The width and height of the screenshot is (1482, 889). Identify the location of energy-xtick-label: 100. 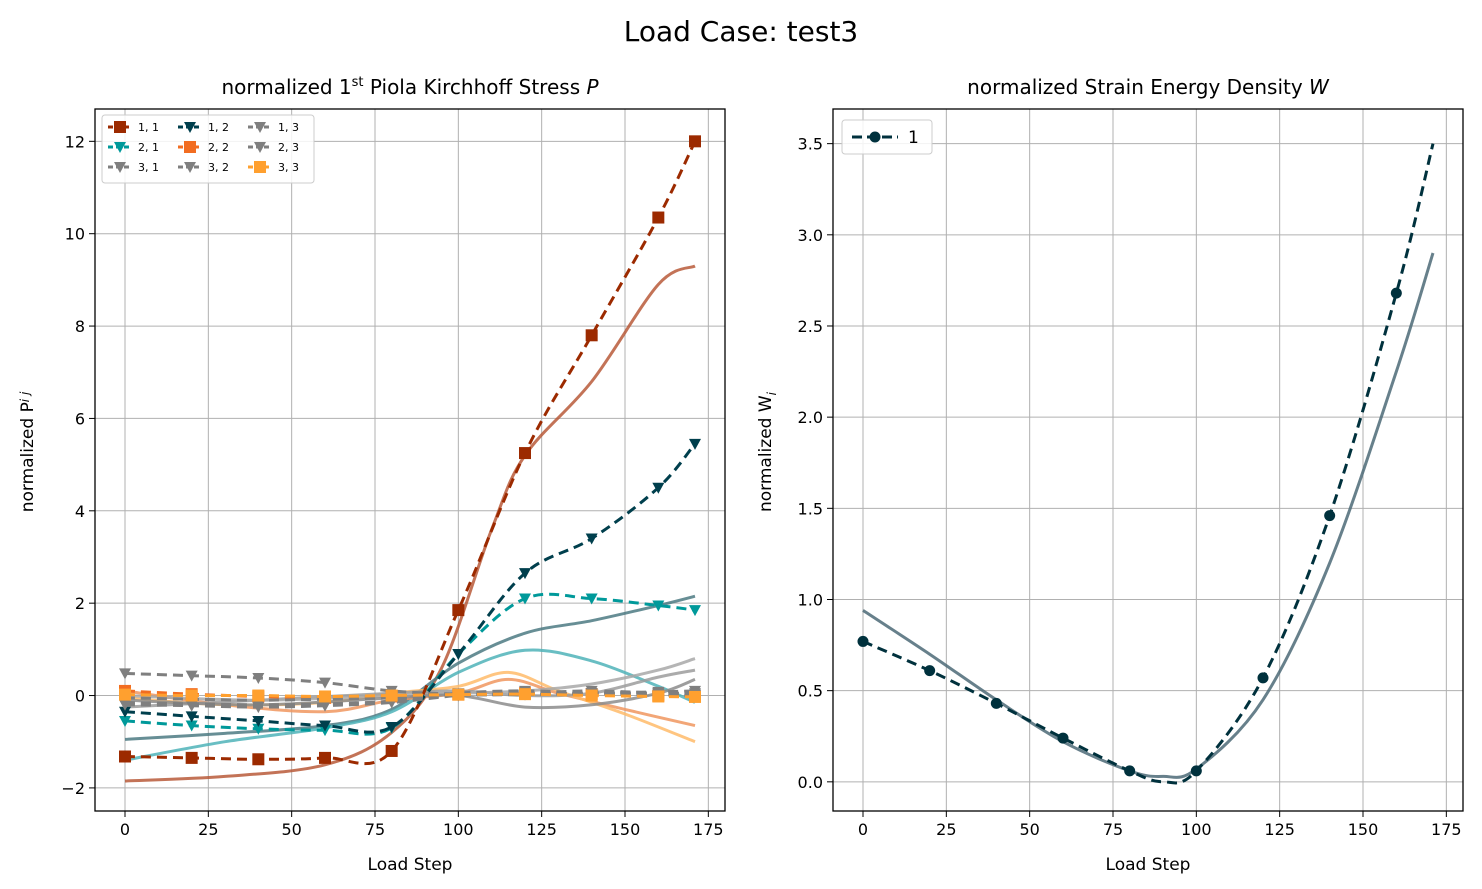
(1196, 829).